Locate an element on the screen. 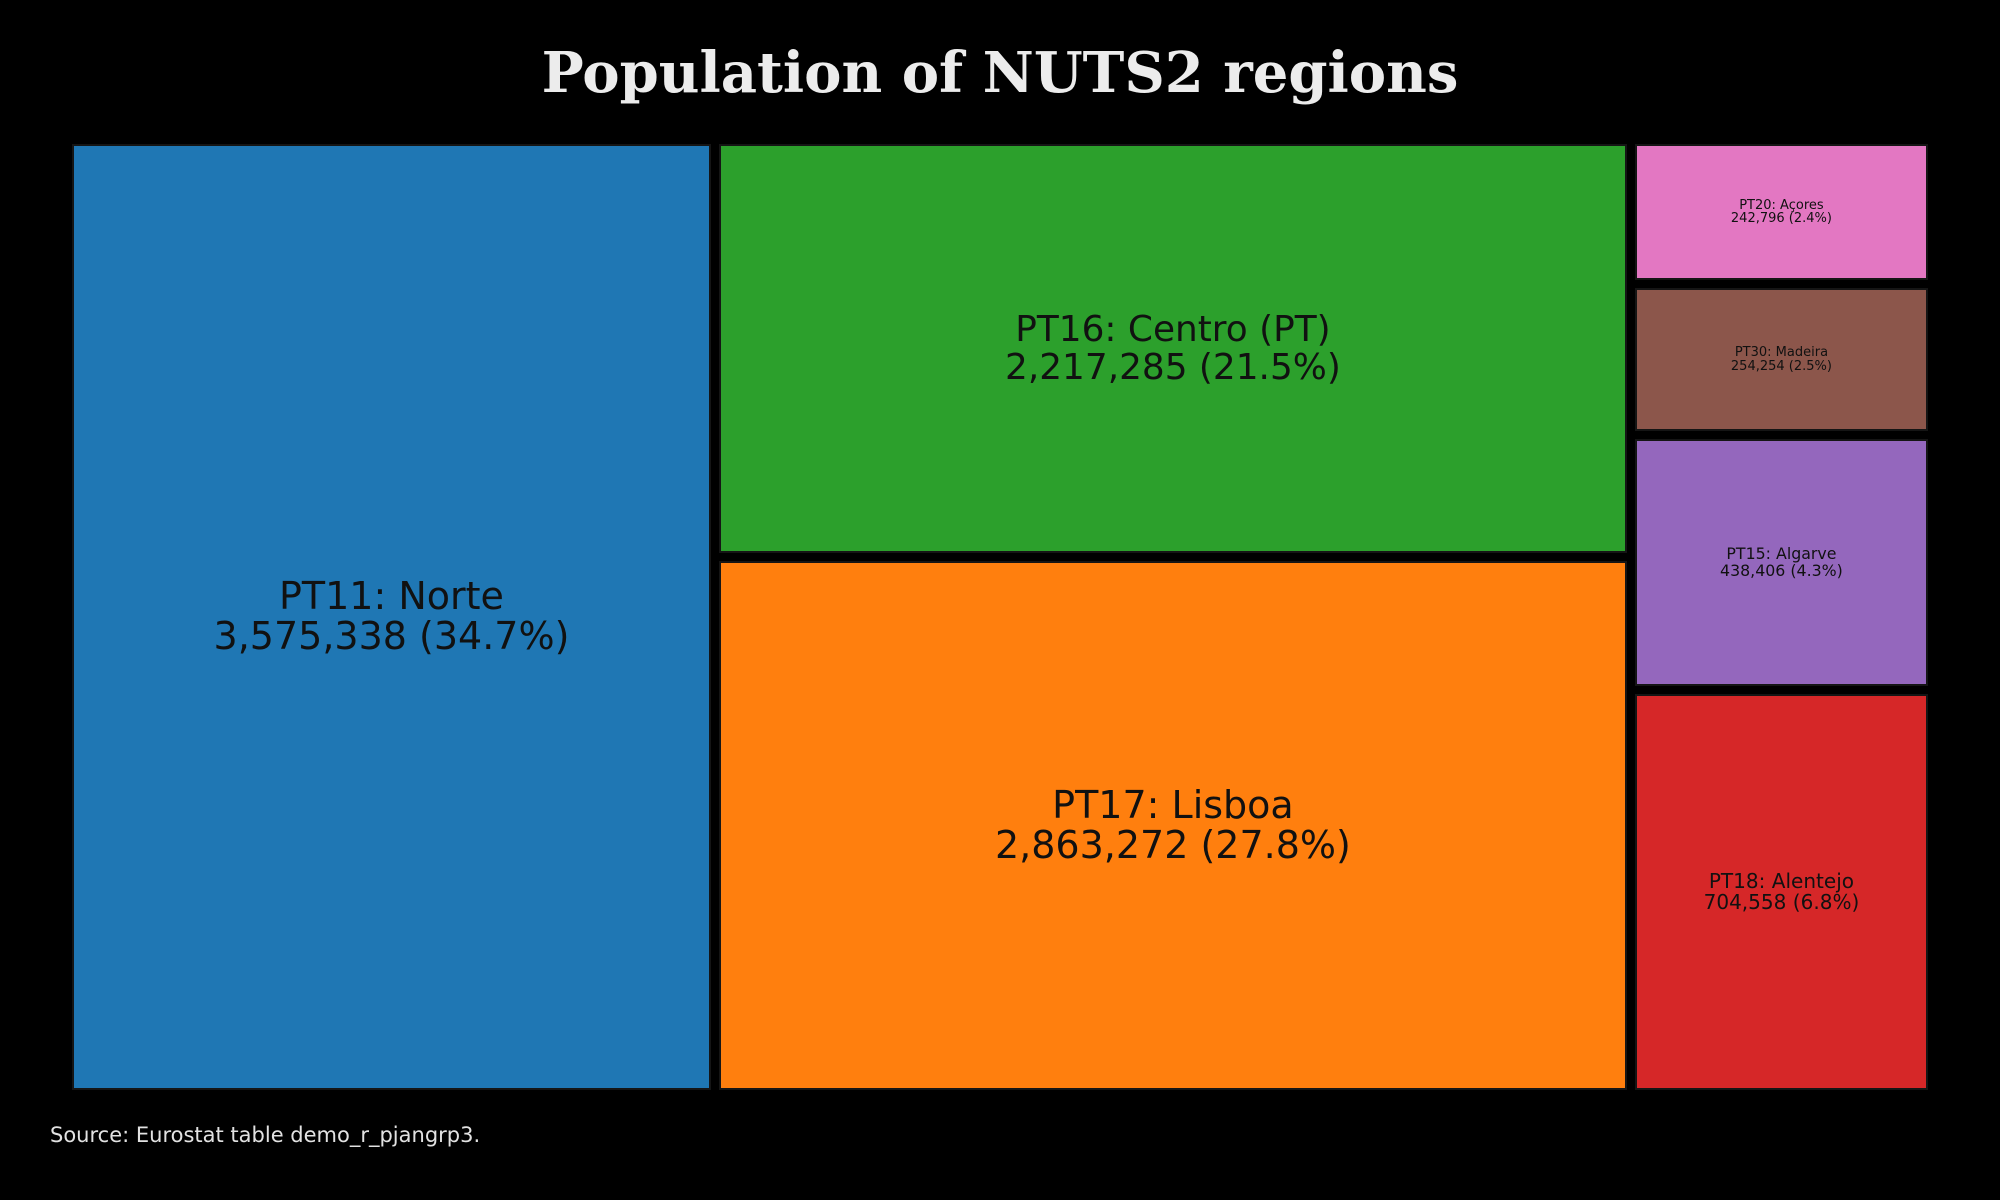 The image size is (2000, 1200). tile-label: PT11: Norte is located at coordinates (391, 596).